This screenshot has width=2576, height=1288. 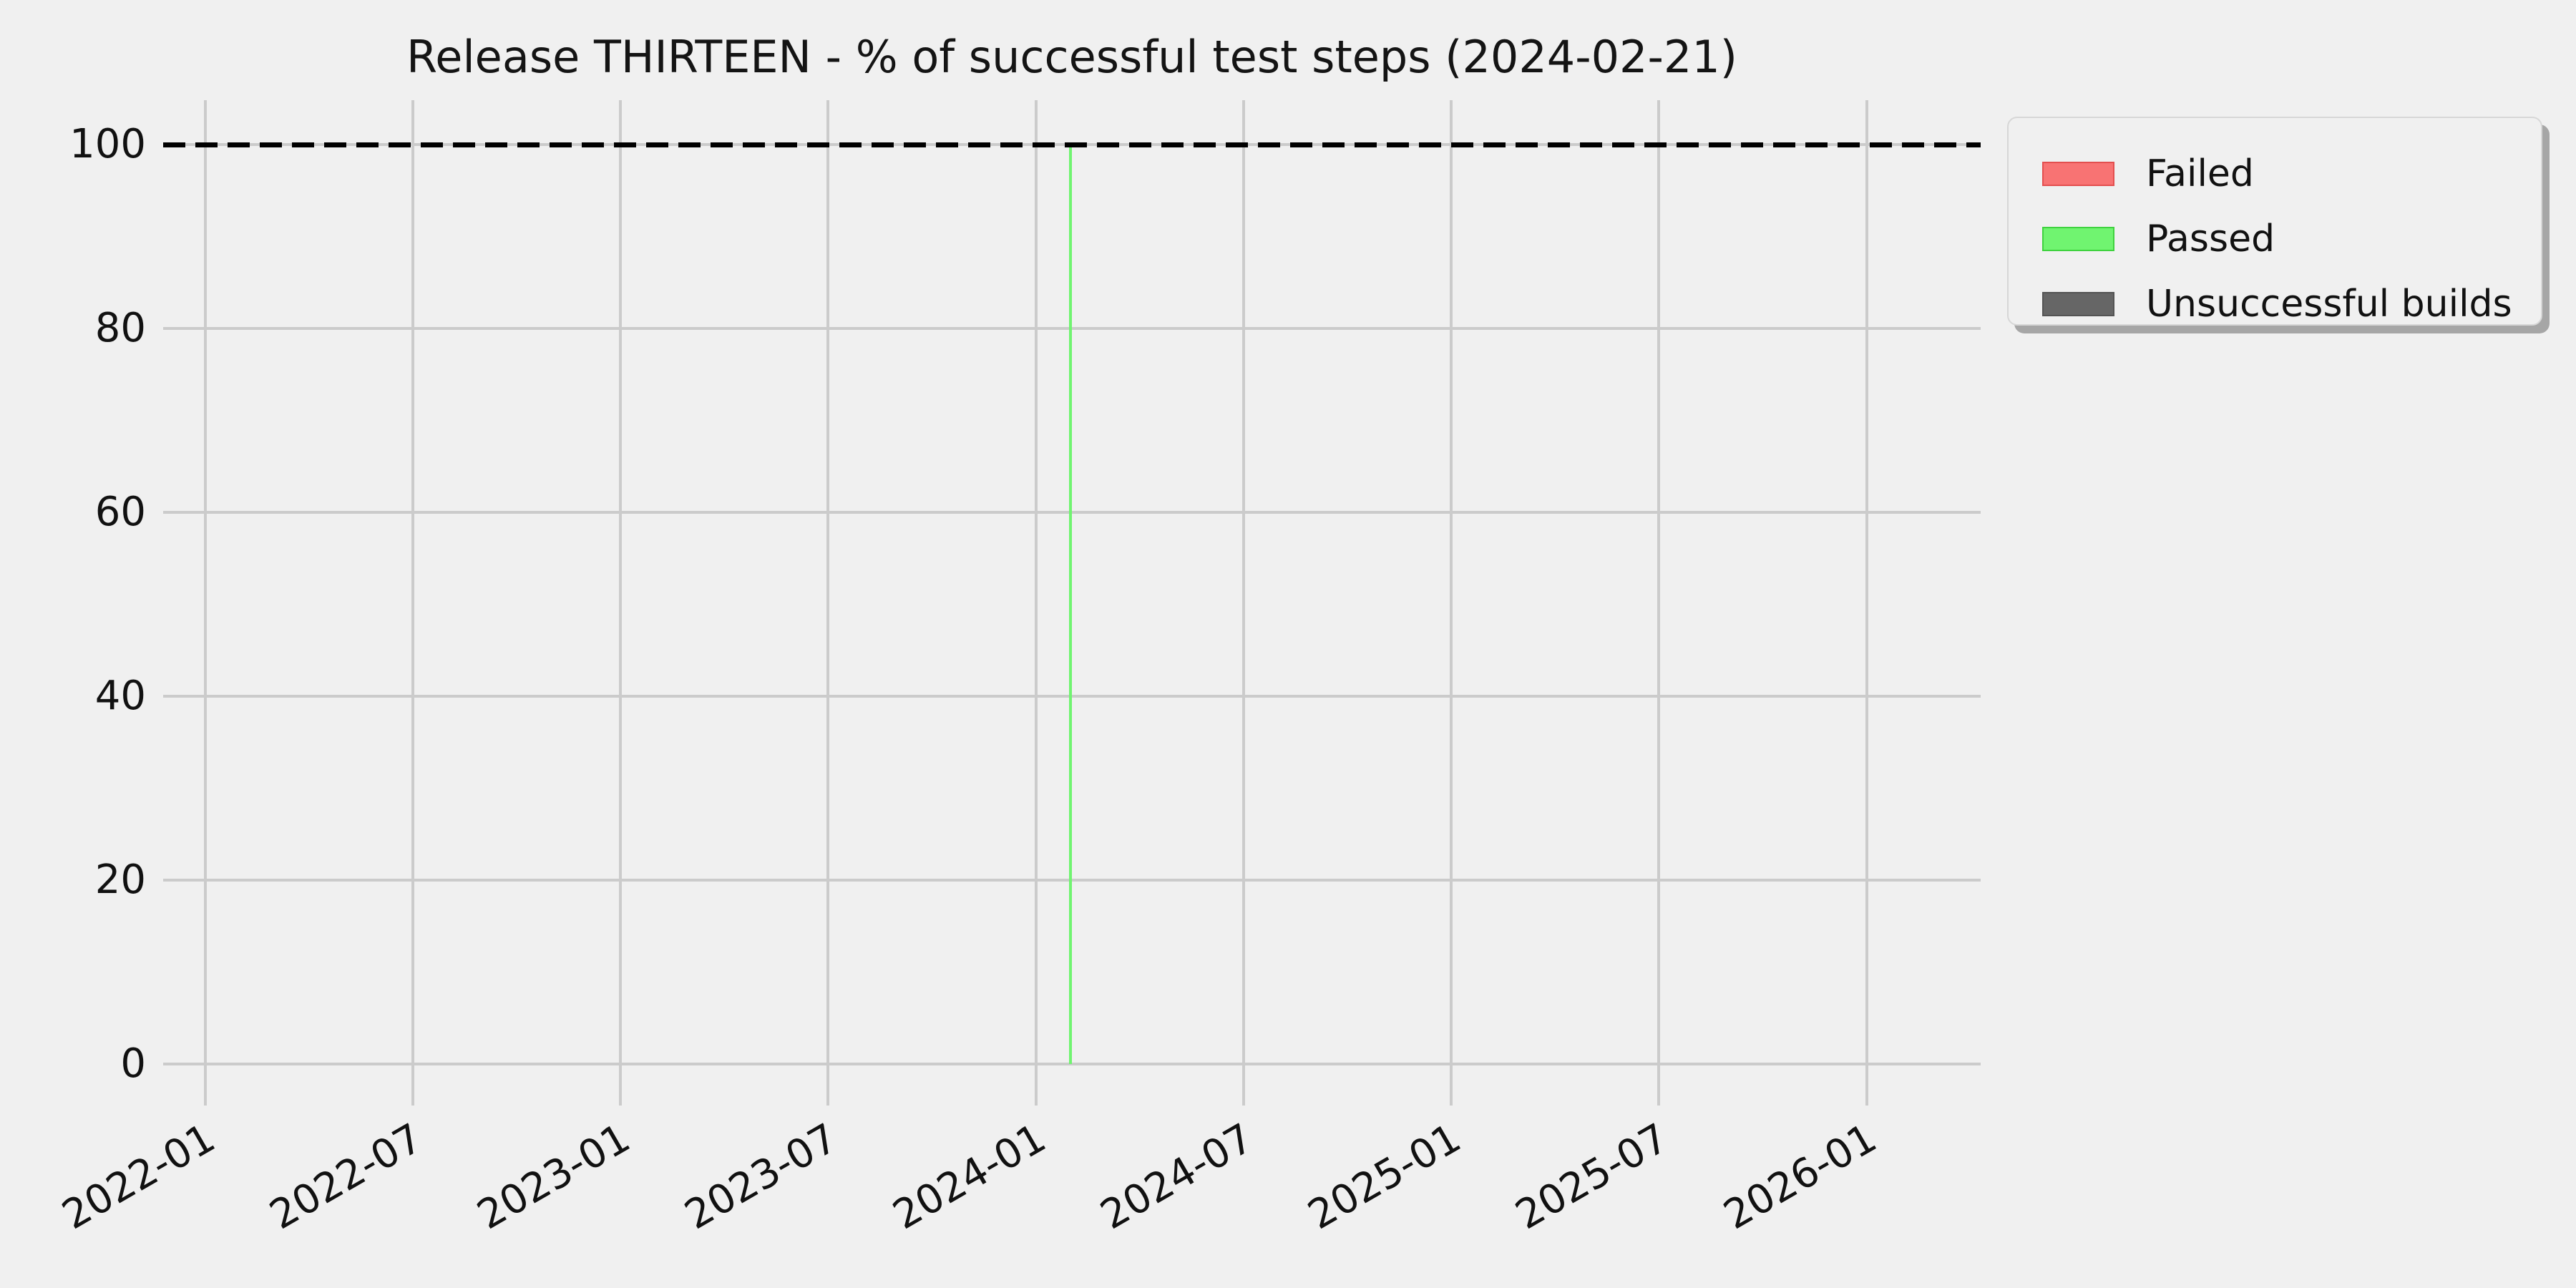 What do you see at coordinates (2078, 239) in the screenshot?
I see `legend-swatch-passed` at bounding box center [2078, 239].